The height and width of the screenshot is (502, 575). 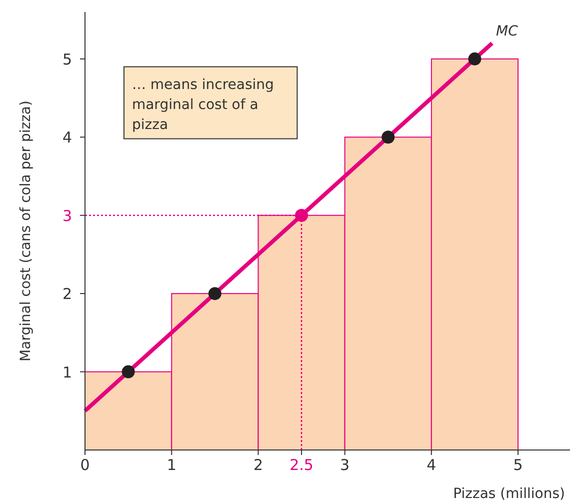 What do you see at coordinates (431, 465) in the screenshot?
I see `x-tick-label: 4` at bounding box center [431, 465].